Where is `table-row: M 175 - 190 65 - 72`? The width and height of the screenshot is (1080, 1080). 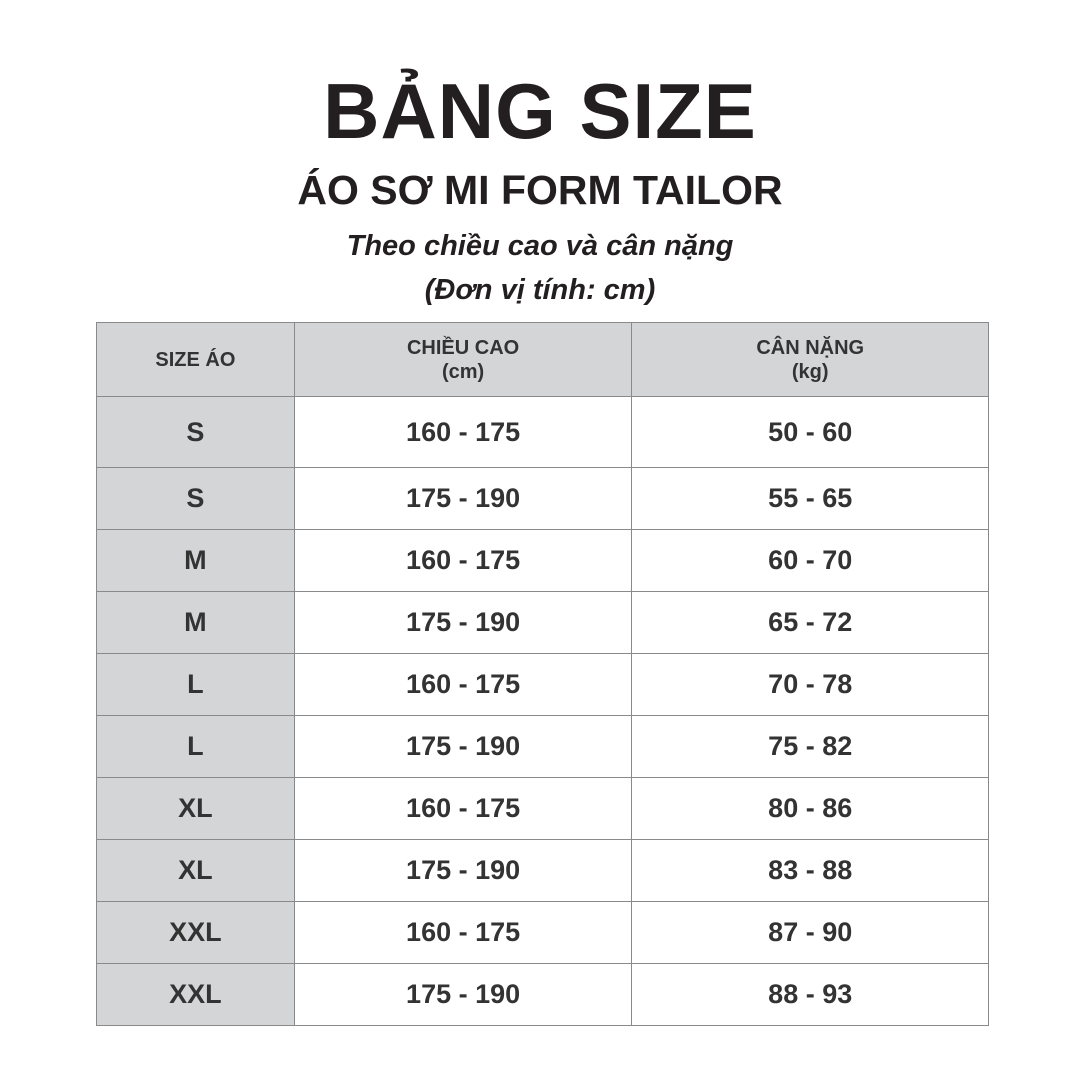 table-row: M 175 - 190 65 - 72 is located at coordinates (542, 622).